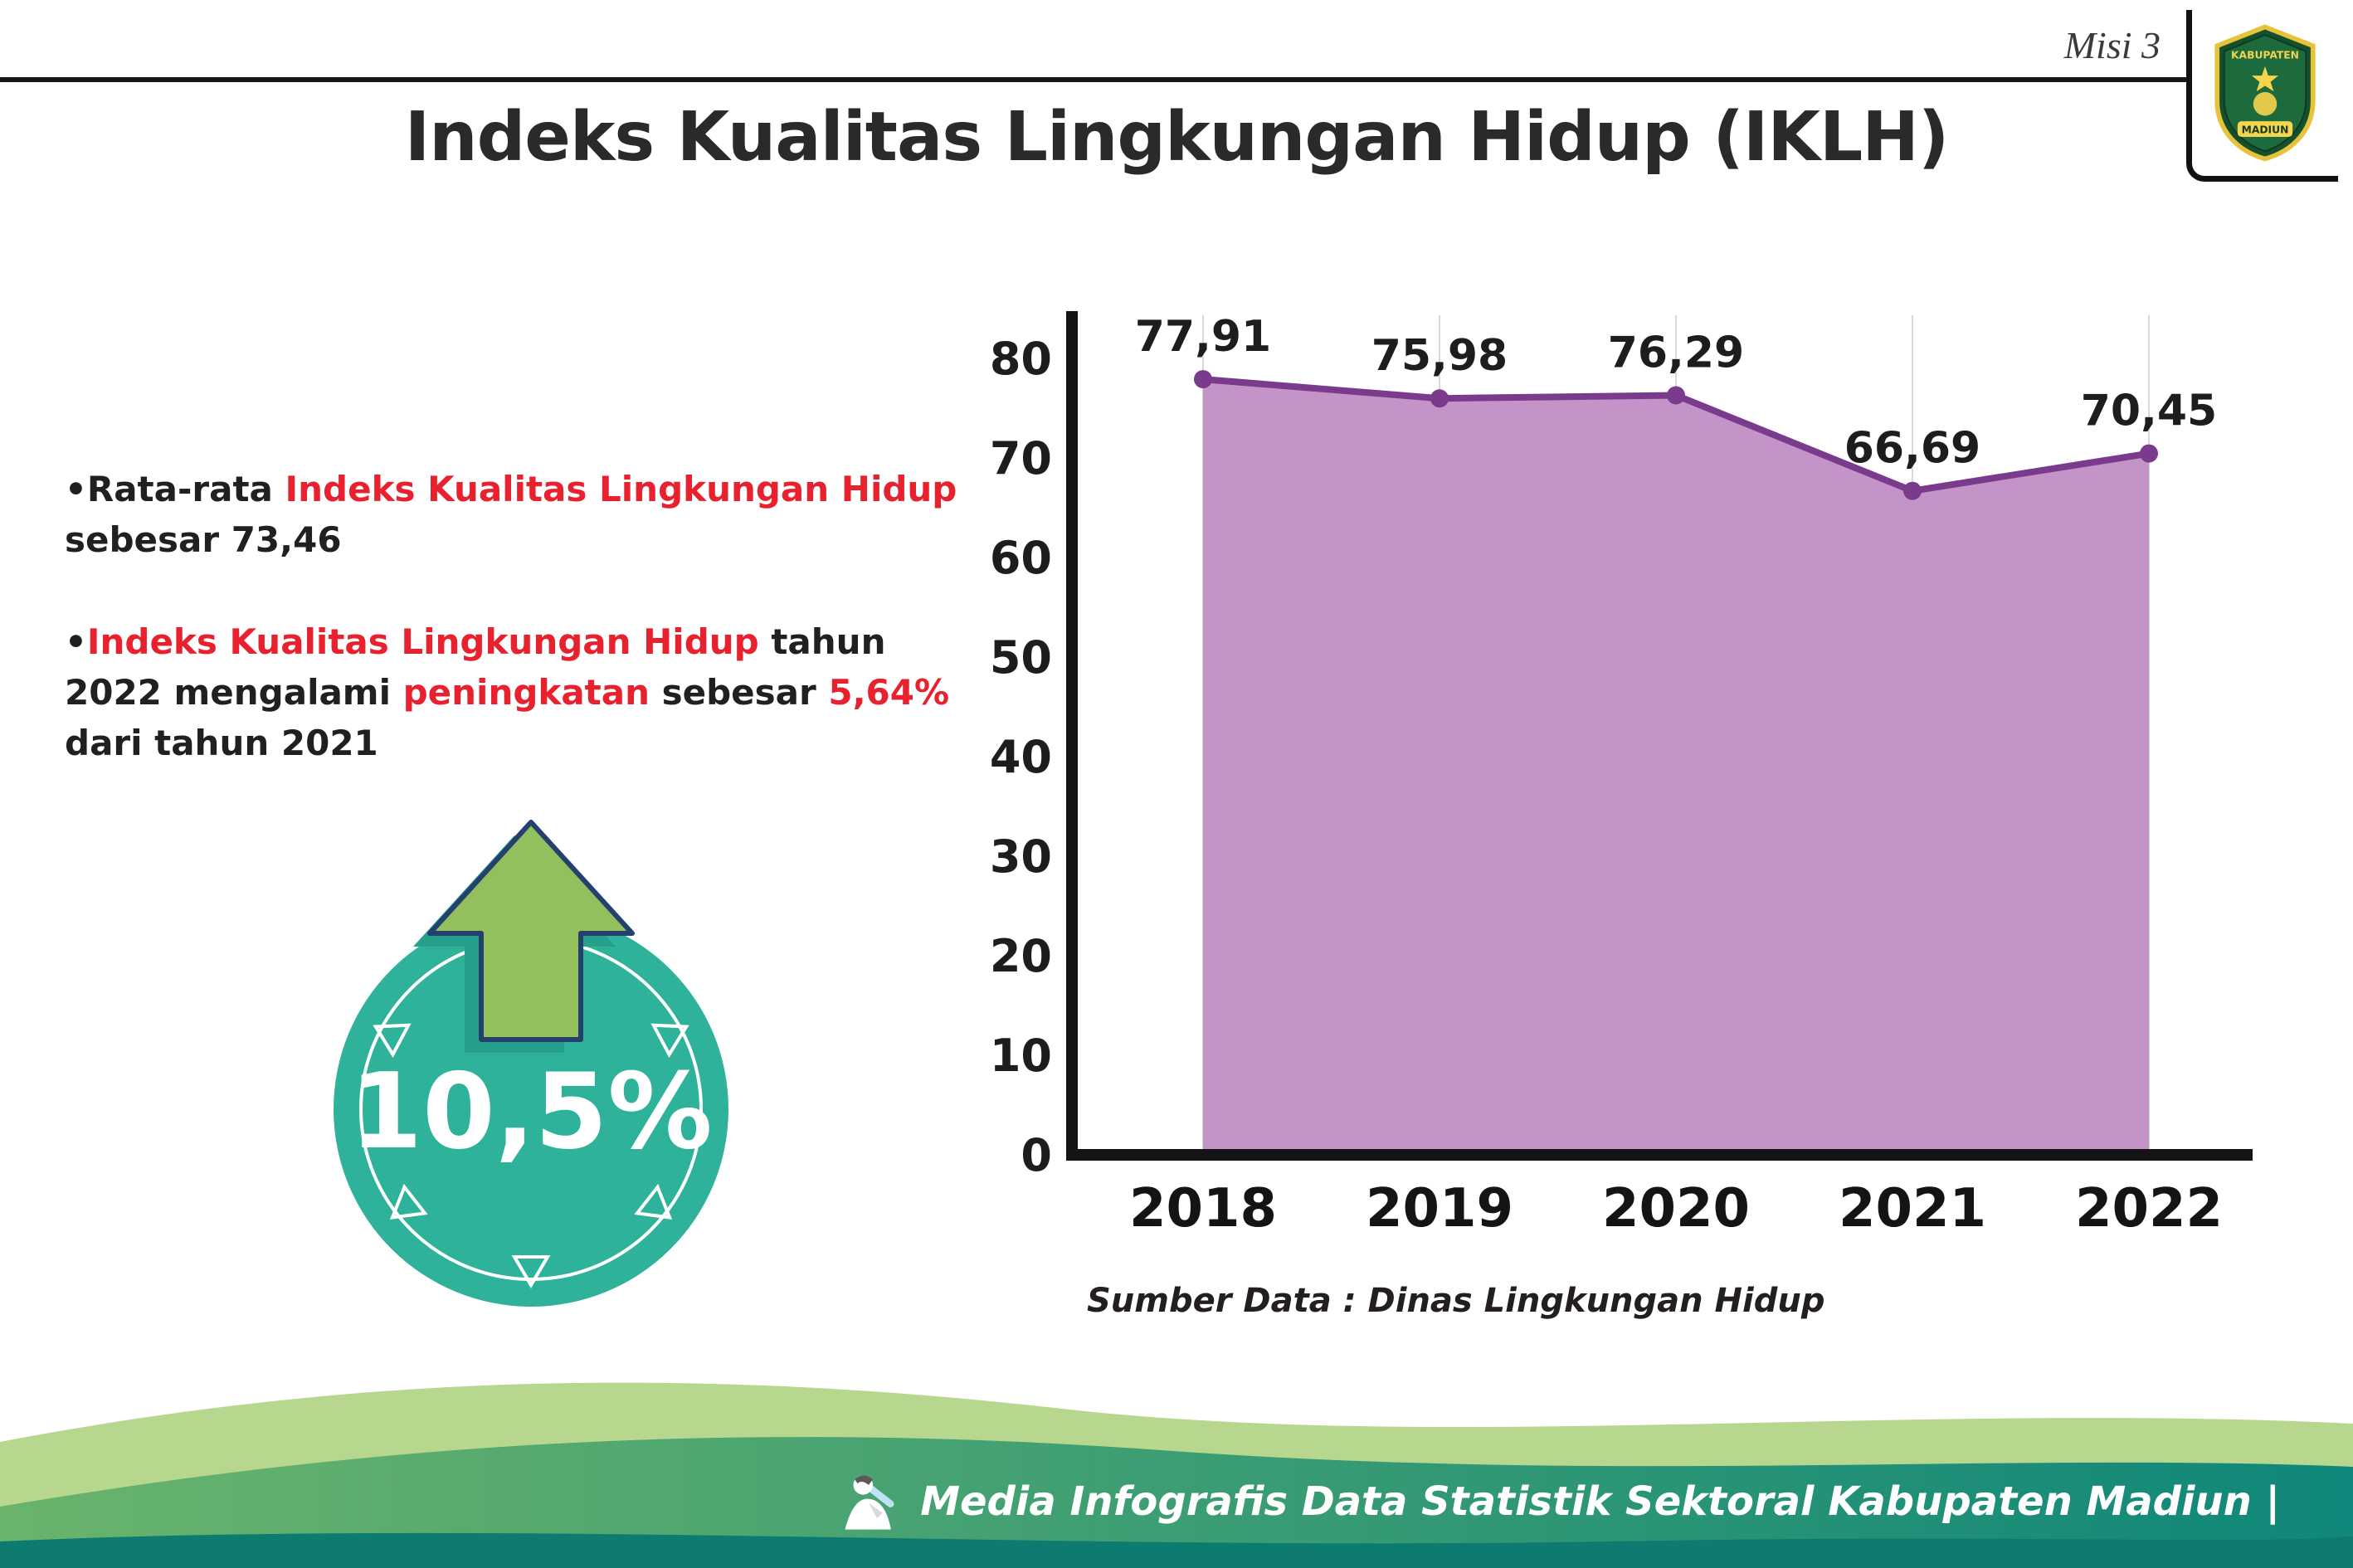  What do you see at coordinates (1203, 1208) in the screenshot?
I see `x-tick-label: 2018` at bounding box center [1203, 1208].